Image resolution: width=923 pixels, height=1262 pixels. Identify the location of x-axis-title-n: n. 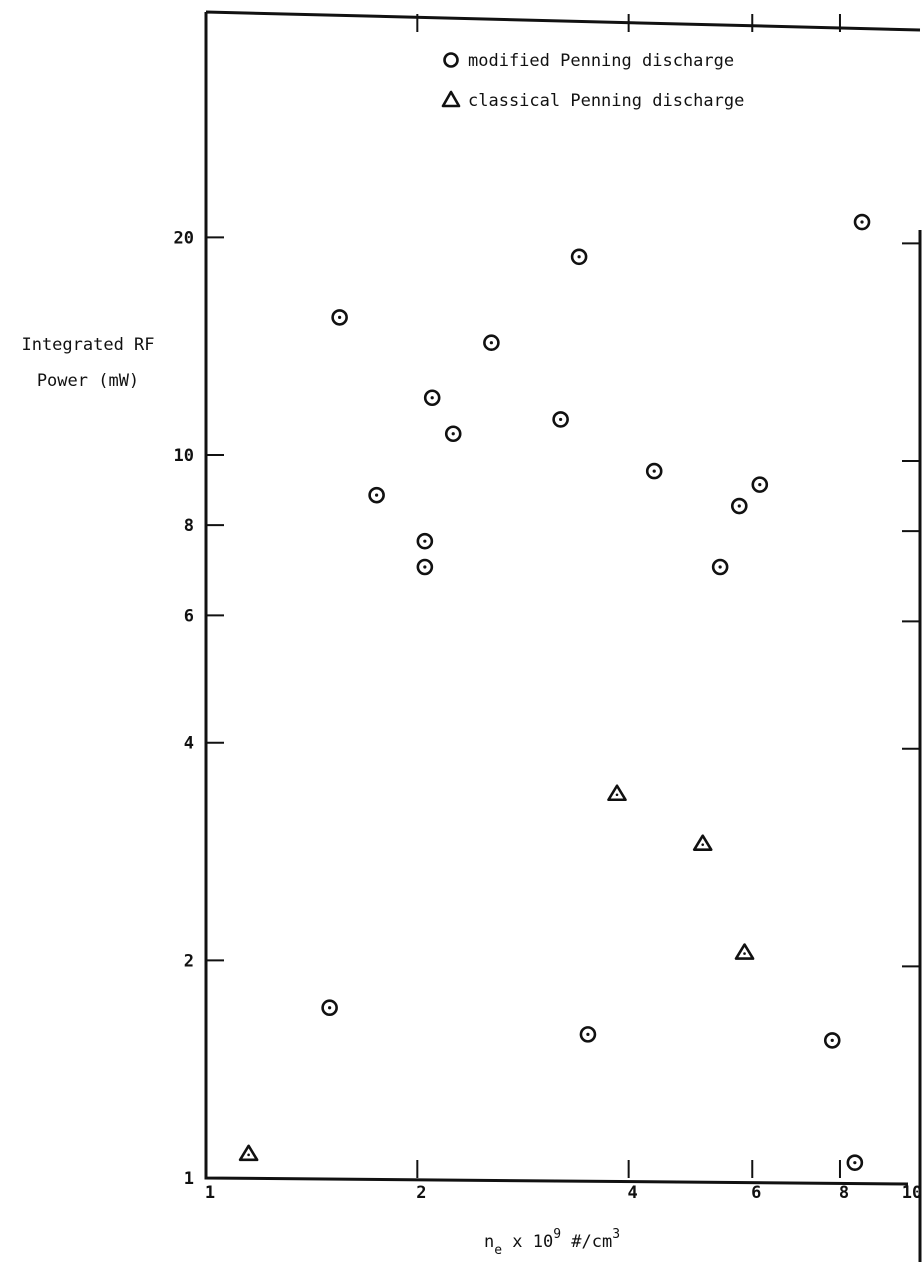
(489, 1242).